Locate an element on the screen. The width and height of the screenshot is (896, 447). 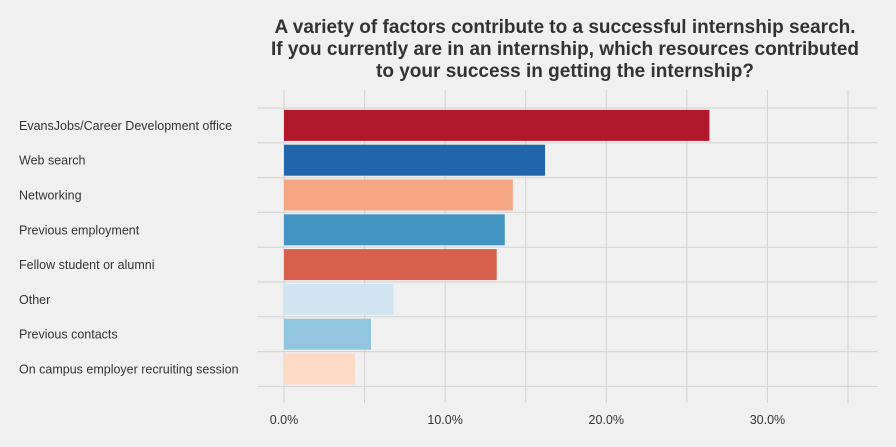
category-label: Previous employment is located at coordinates (79, 230).